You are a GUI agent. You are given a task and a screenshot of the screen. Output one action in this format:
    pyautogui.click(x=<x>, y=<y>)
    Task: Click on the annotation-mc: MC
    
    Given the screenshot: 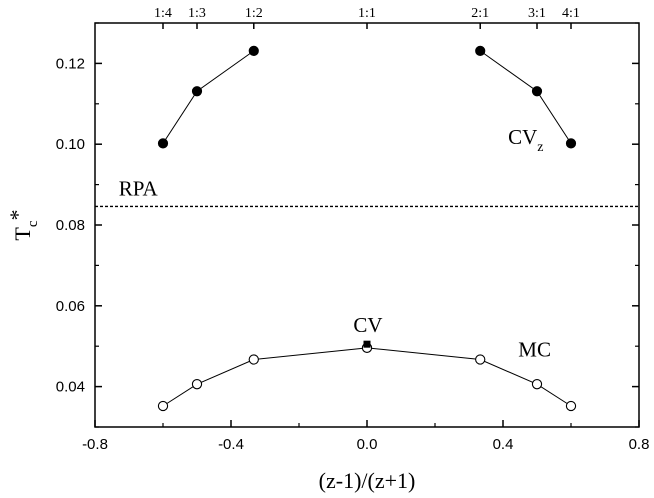 What is the action you would take?
    pyautogui.click(x=534, y=349)
    